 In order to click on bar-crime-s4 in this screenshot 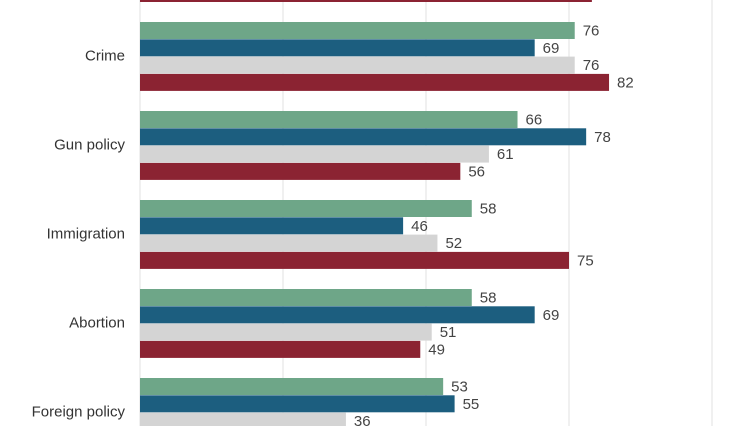, I will do `click(375, 82)`.